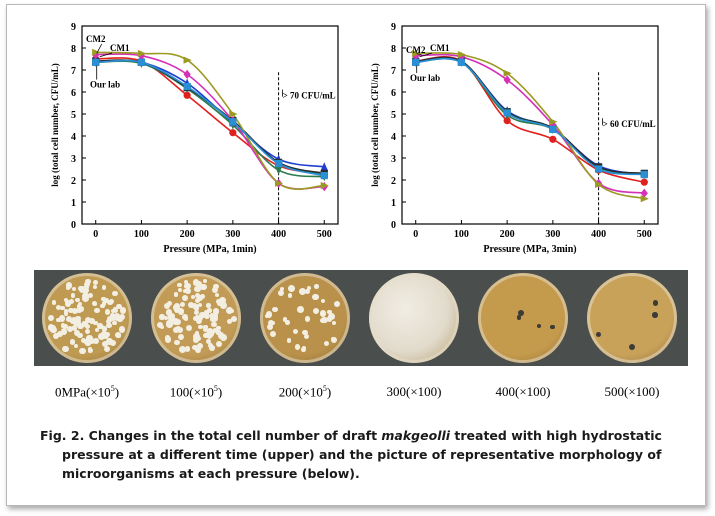  Describe the element at coordinates (507, 80) in the screenshot. I see `data-point-s6` at that location.